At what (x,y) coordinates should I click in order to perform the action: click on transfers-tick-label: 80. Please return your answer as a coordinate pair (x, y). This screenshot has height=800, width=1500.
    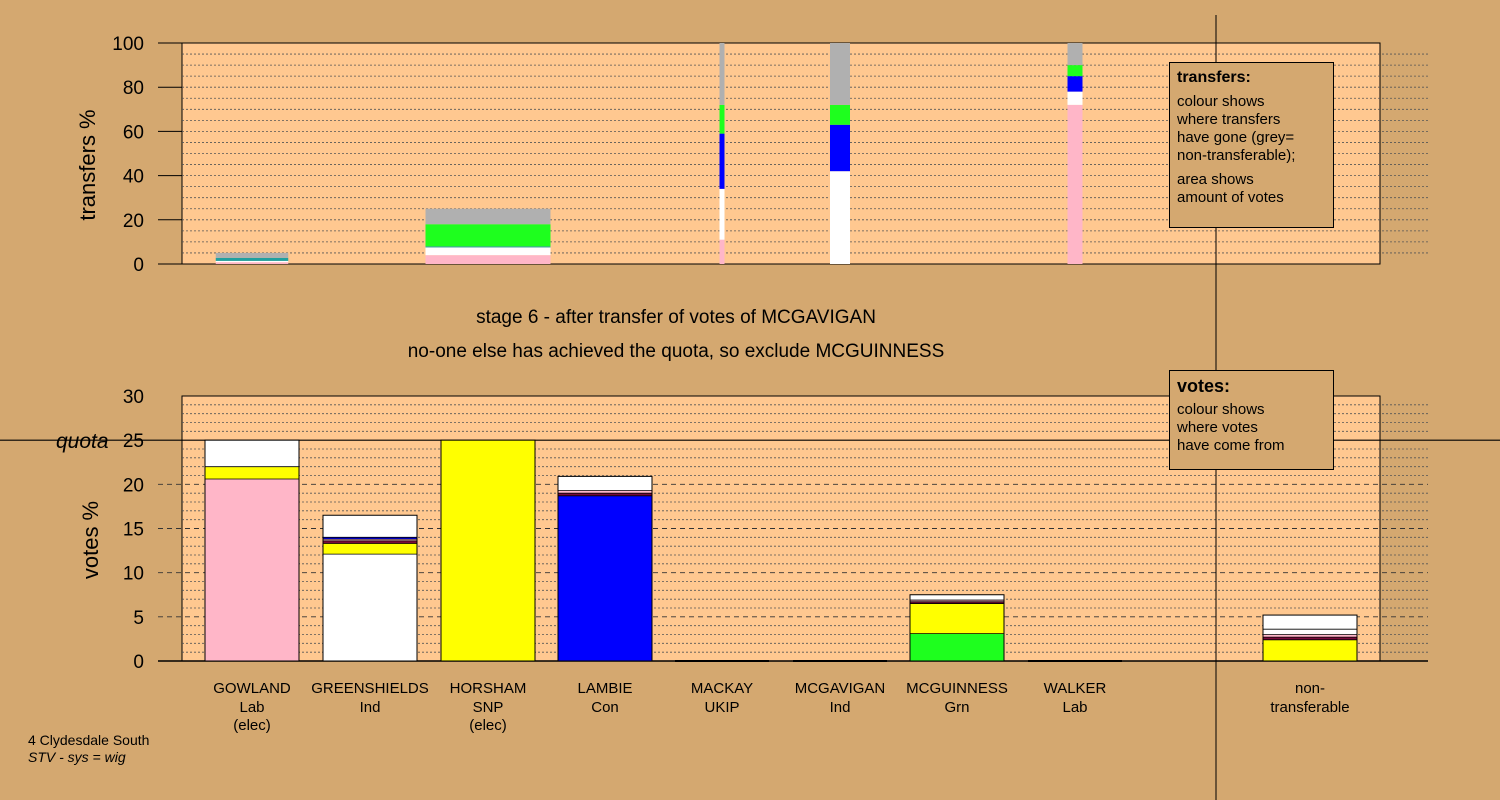
    Looking at the image, I should click on (133, 88).